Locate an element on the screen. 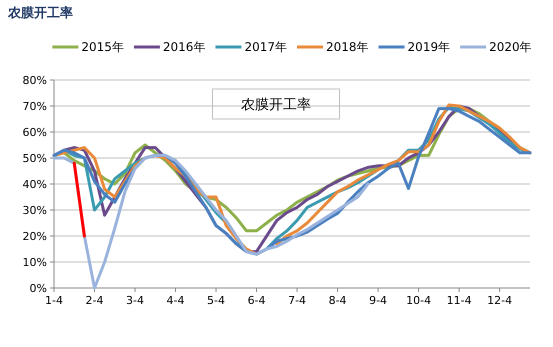  y-tick-label: 70% is located at coordinates (34, 106).